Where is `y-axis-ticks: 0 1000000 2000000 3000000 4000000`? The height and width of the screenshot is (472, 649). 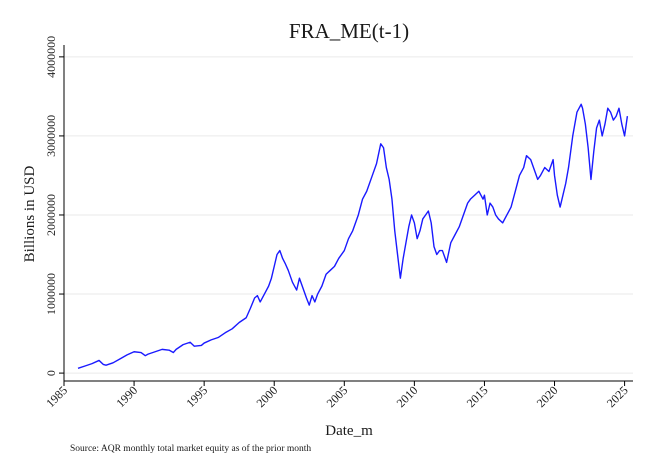 y-axis-ticks: 0 1000000 2000000 3000000 4000000 is located at coordinates (54, 206).